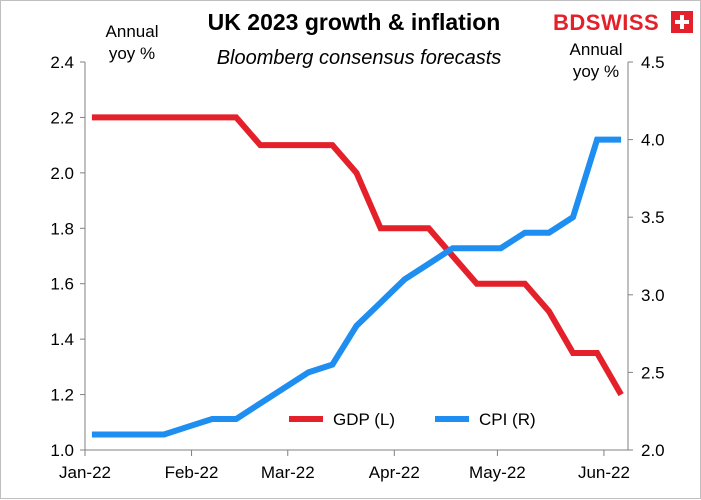 This screenshot has height=500, width=701. Describe the element at coordinates (653, 140) in the screenshot. I see `right-tick-label: 4.0` at that location.